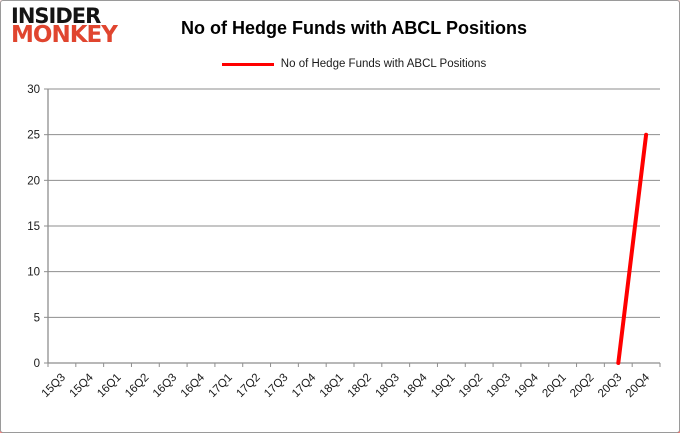  I want to click on x-axis-label: 18Q2, so click(360, 386).